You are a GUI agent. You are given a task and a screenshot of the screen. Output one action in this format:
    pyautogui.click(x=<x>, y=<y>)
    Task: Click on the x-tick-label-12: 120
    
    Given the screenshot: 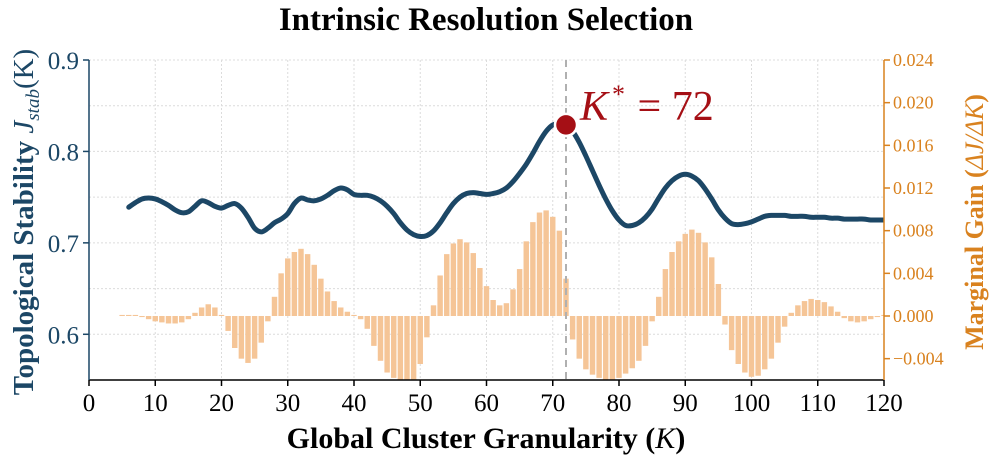 What is the action you would take?
    pyautogui.click(x=884, y=403)
    